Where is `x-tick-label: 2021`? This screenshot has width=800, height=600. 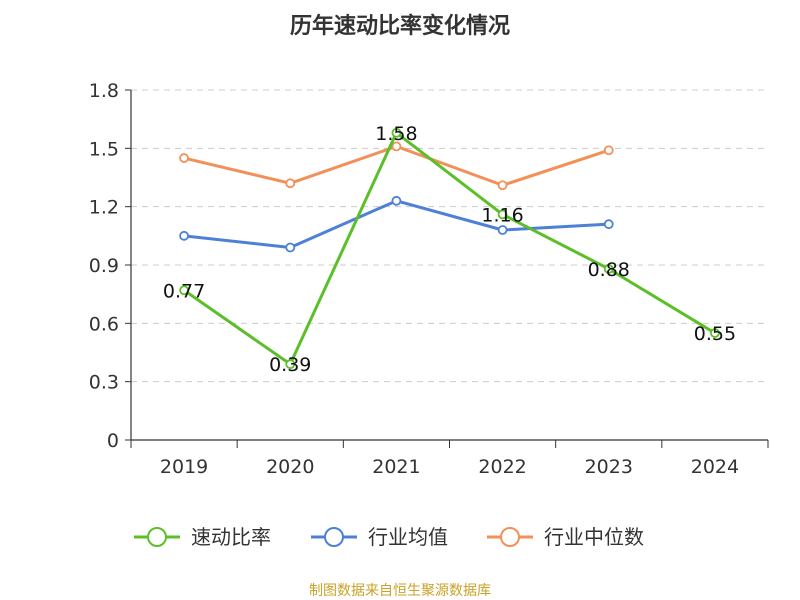
x-tick-label: 2021 is located at coordinates (396, 467).